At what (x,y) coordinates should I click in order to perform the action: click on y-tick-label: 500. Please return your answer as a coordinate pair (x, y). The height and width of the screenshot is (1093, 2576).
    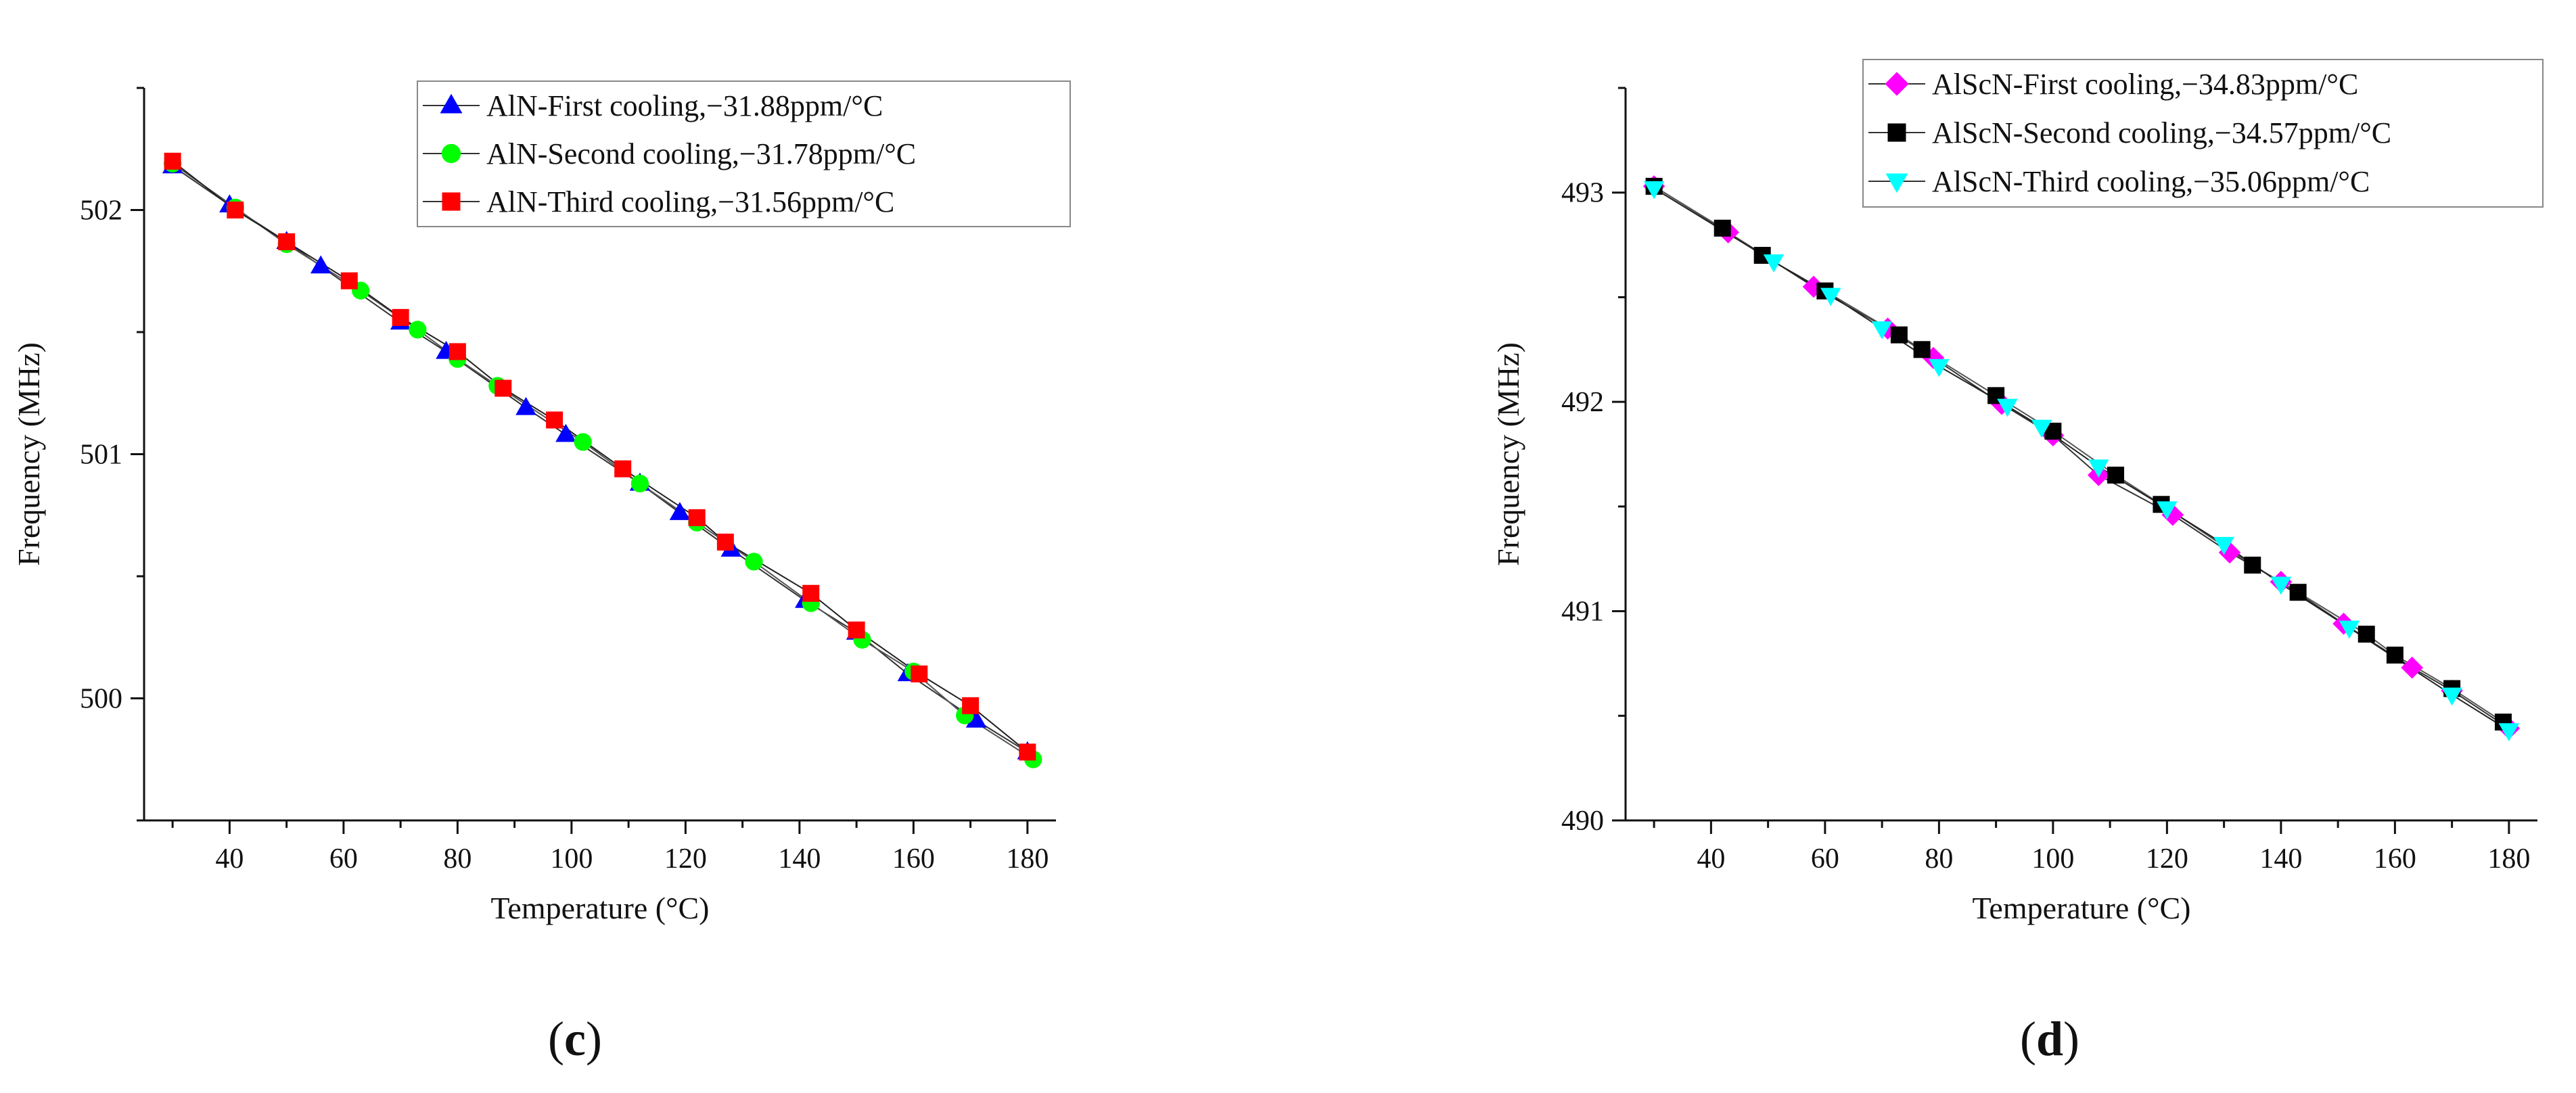
    Looking at the image, I should click on (101, 699).